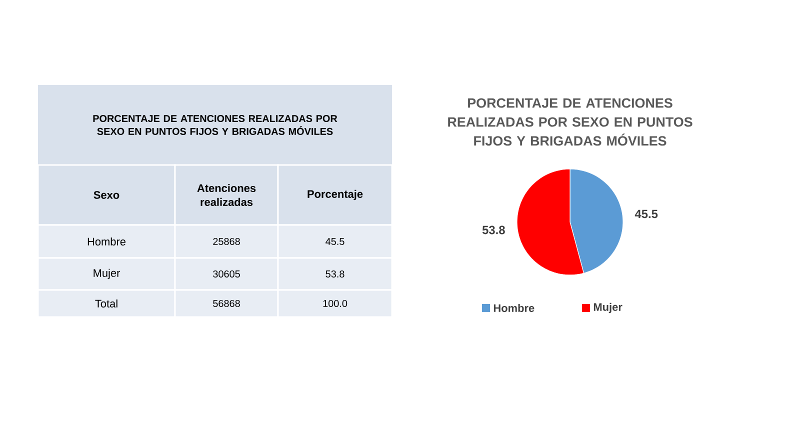 The height and width of the screenshot is (445, 800). I want to click on text: Sexo, so click(107, 195).